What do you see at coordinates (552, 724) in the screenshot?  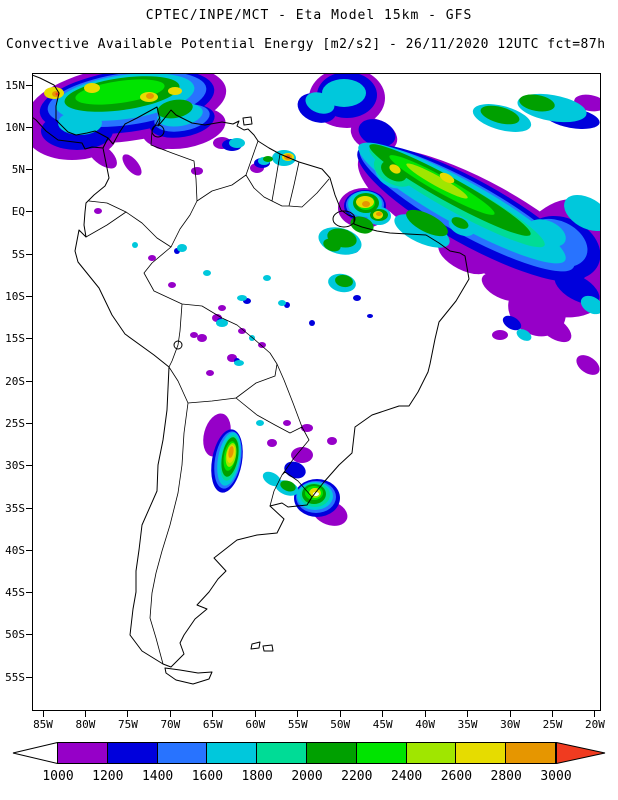 I see `lon-tick-label: 25W` at bounding box center [552, 724].